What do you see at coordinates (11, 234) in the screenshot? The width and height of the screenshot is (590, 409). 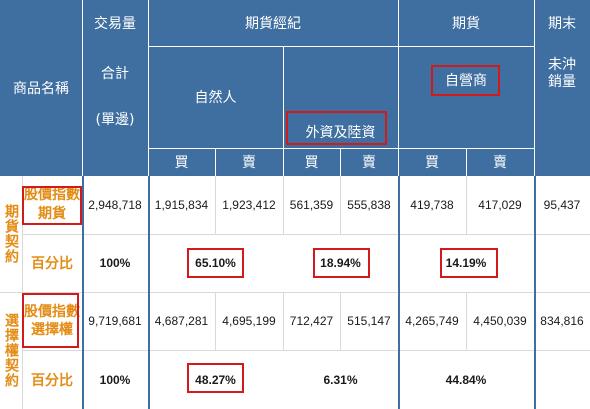 I see `group-futures-contract: 期貨契約` at bounding box center [11, 234].